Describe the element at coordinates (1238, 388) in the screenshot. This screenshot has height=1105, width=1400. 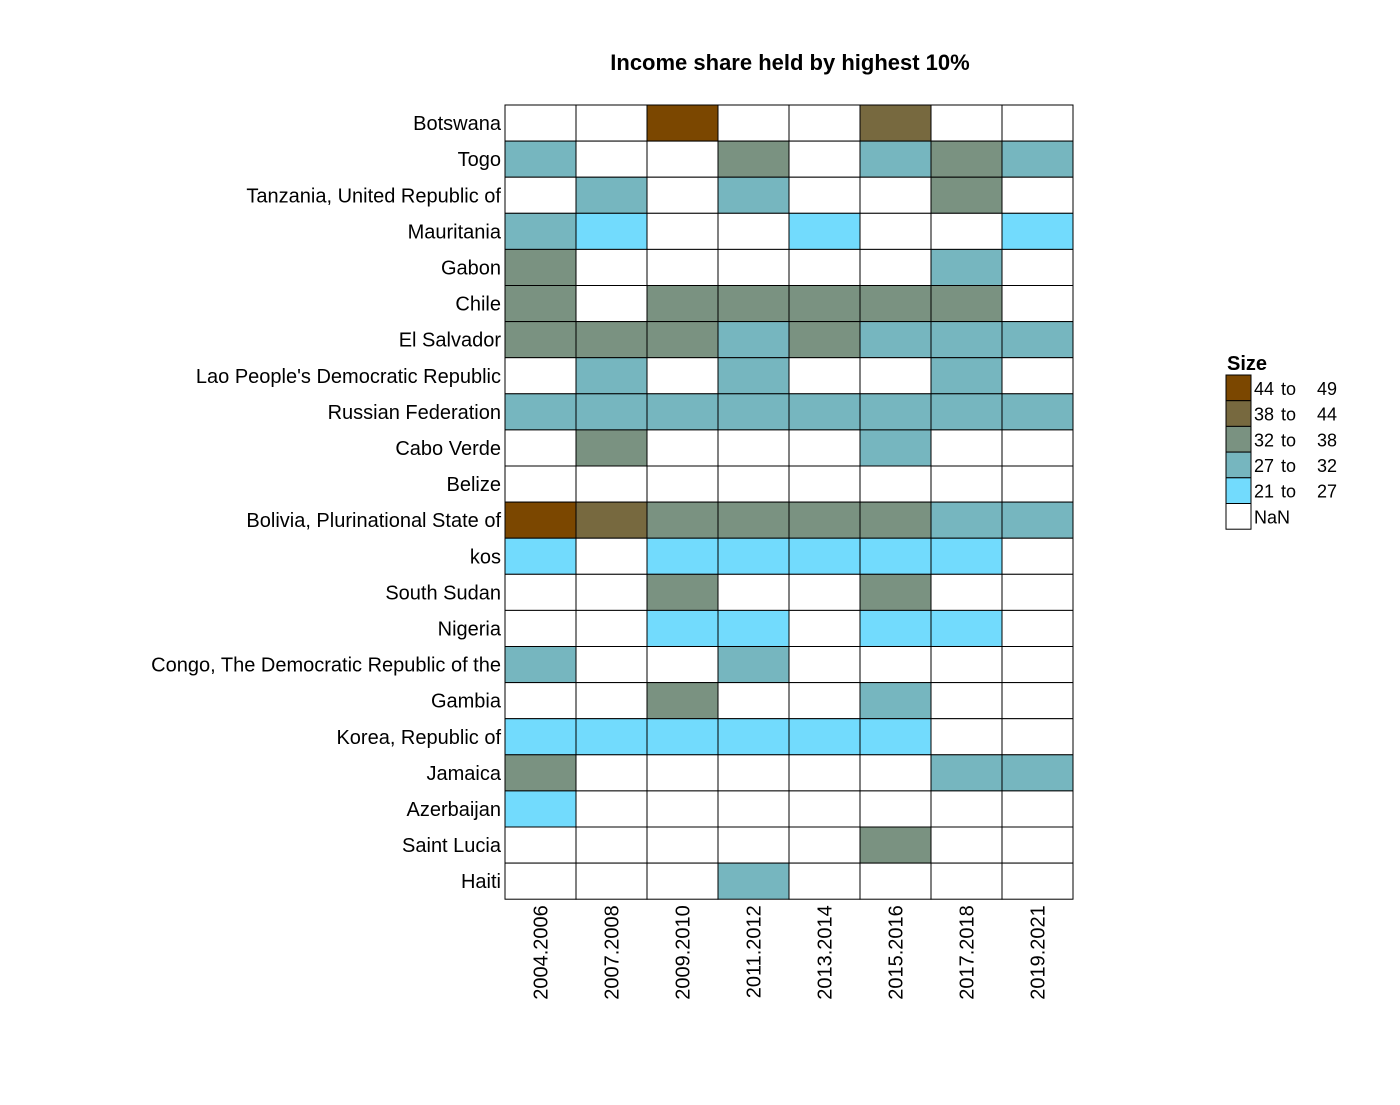
I see `legend-swatch` at that location.